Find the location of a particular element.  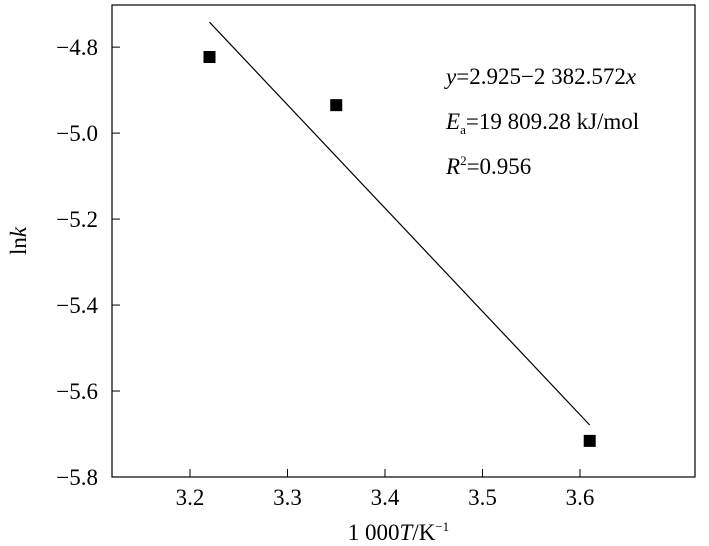

y-tick-label: −5.8 is located at coordinates (77, 477).